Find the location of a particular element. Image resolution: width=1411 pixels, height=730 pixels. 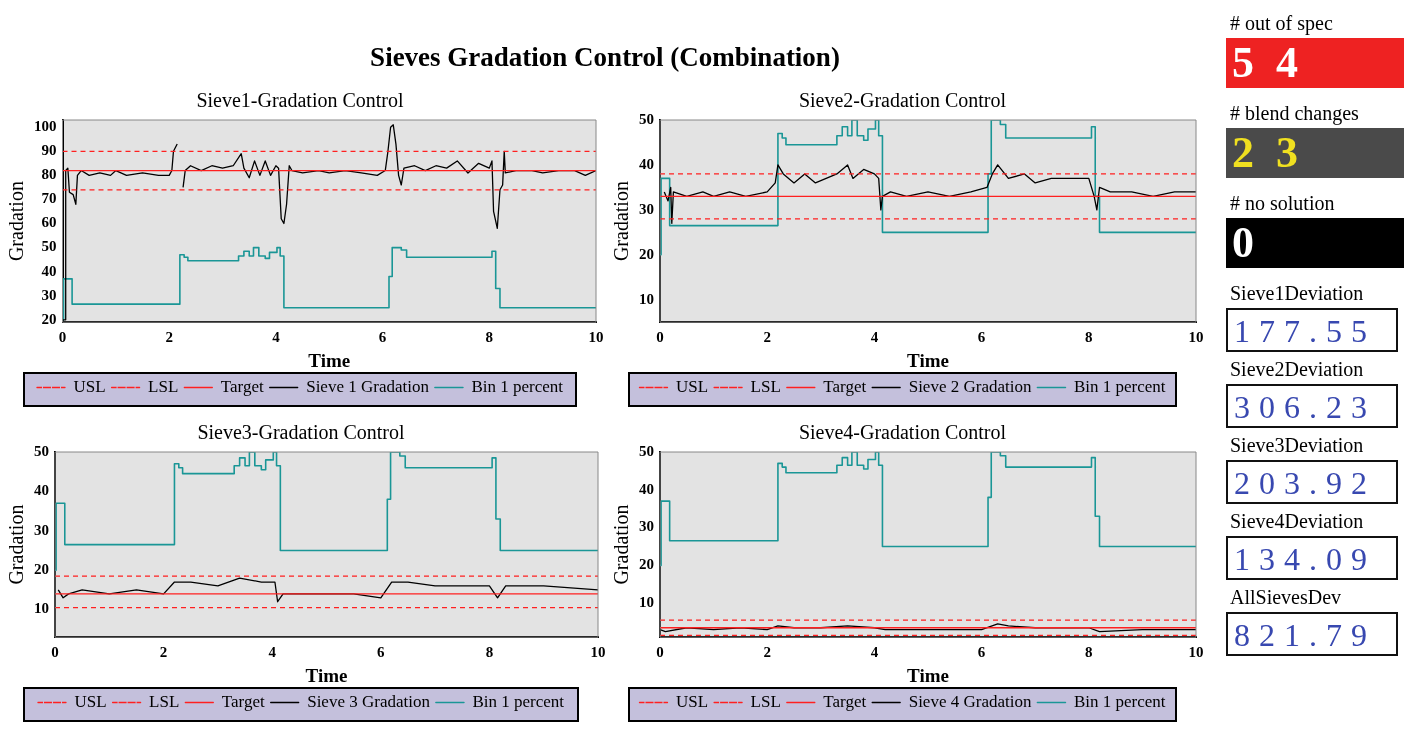

text: 821.79 is located at coordinates (1312, 634).